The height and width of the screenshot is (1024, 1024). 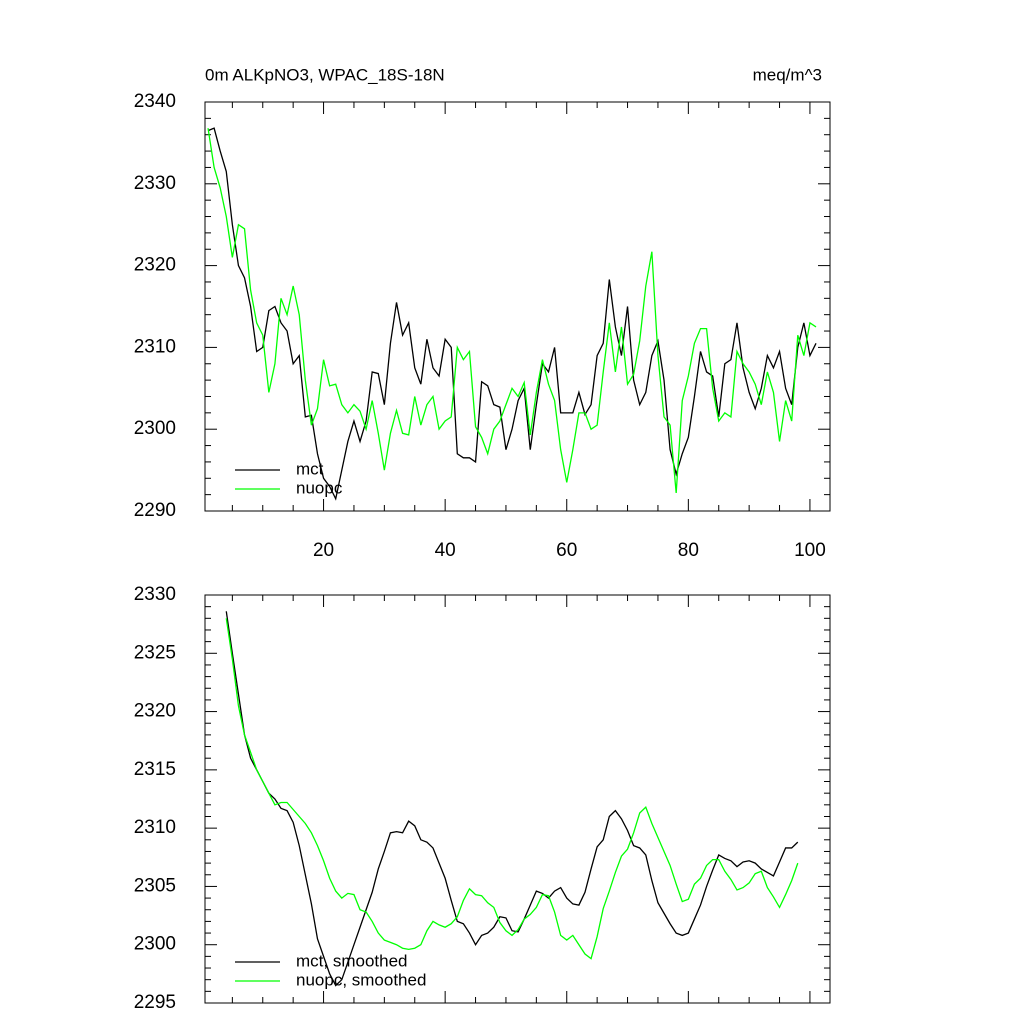 What do you see at coordinates (155, 510) in the screenshot?
I see `y-tick-label: 2290` at bounding box center [155, 510].